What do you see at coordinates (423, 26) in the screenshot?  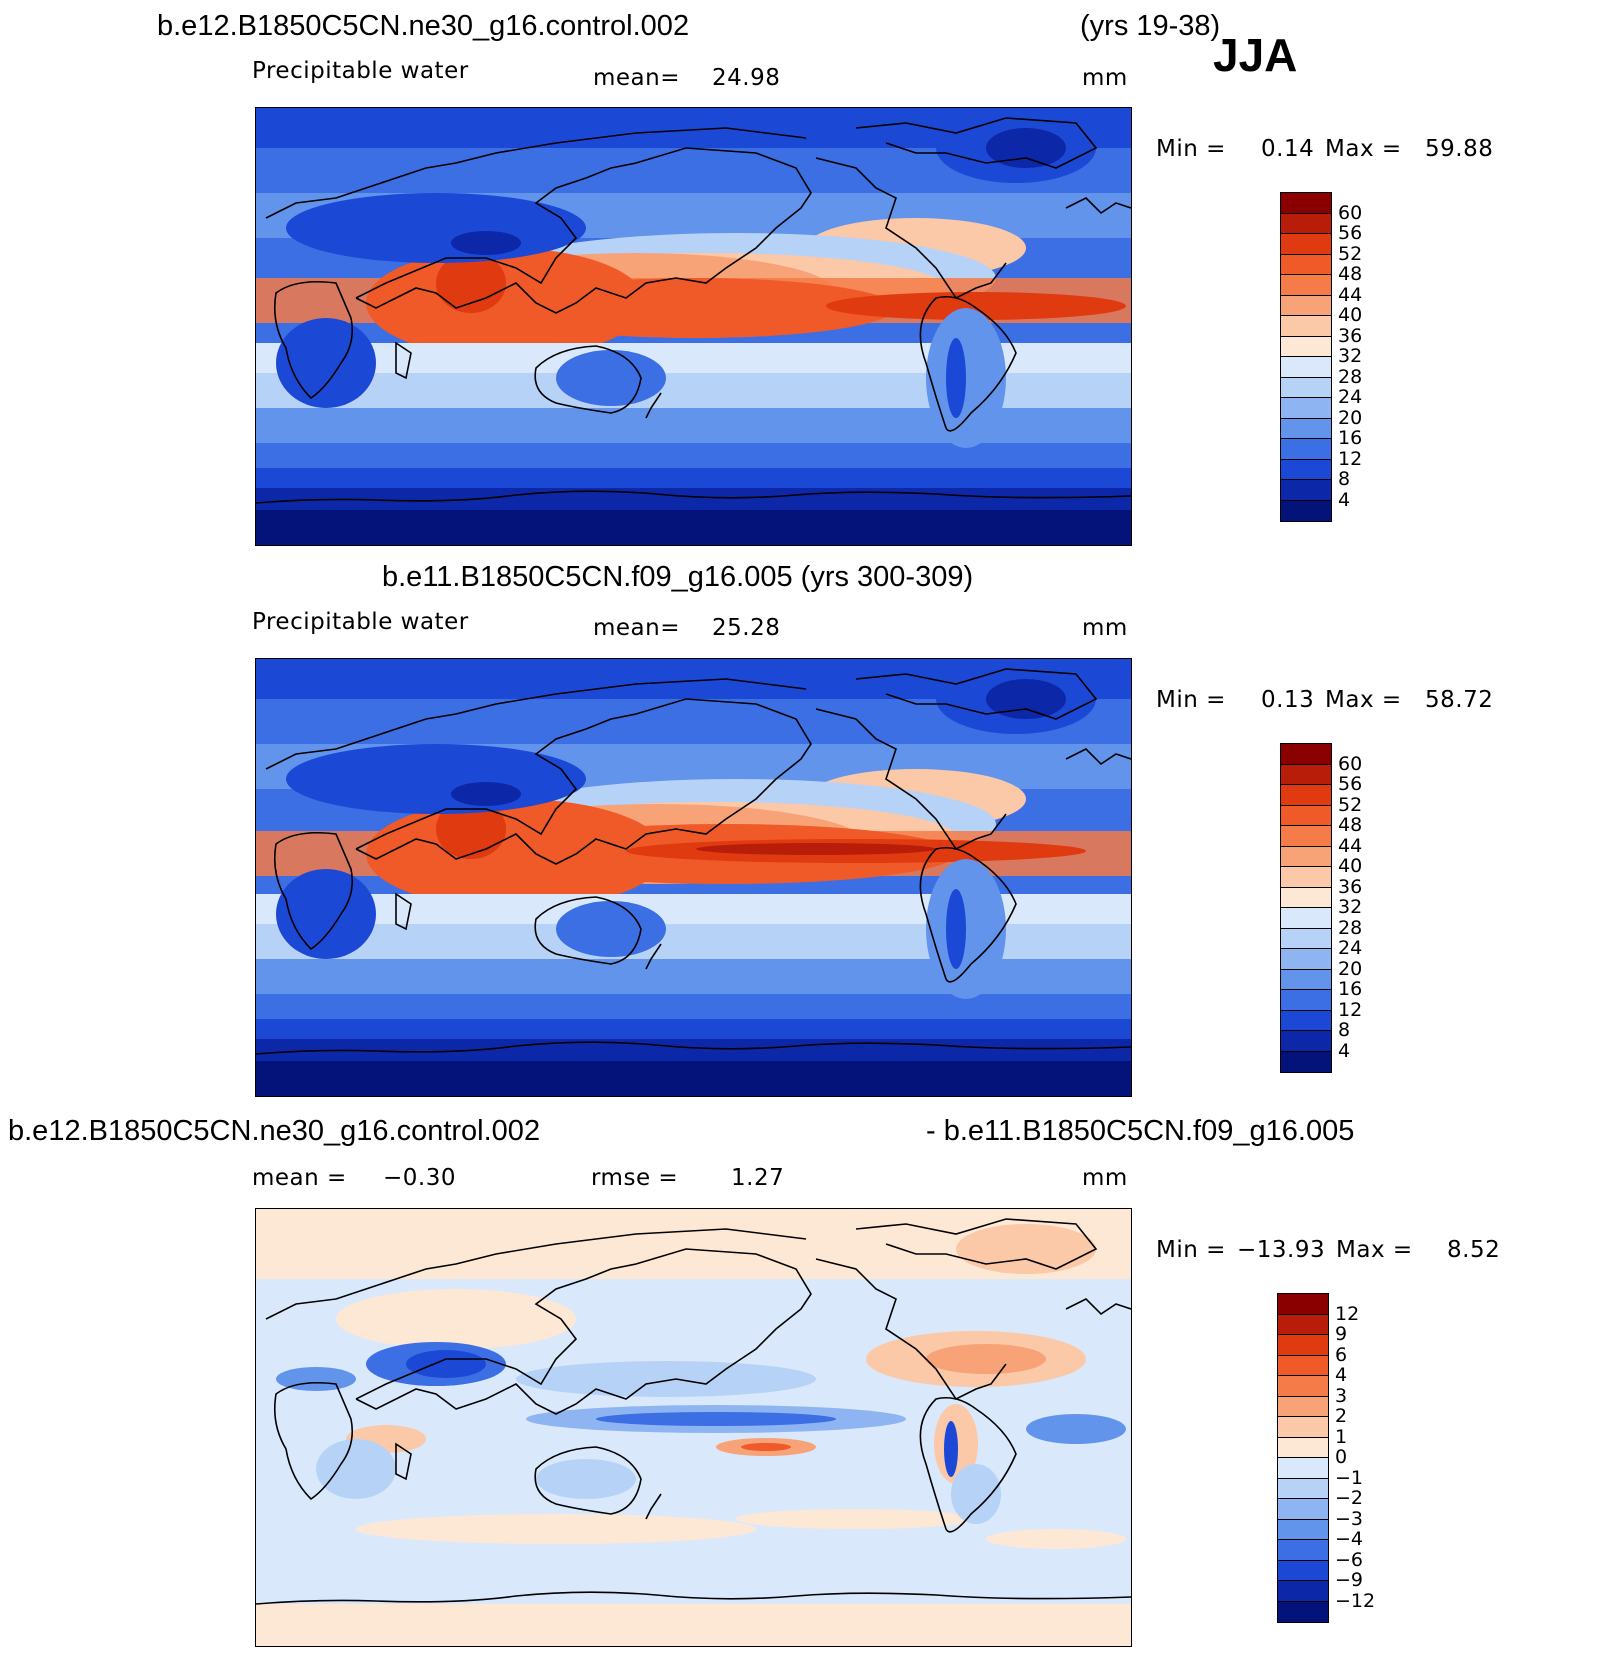 I see `panel1-case-title: b.e12.B1850C5CN.ne30_g16.control.002` at bounding box center [423, 26].